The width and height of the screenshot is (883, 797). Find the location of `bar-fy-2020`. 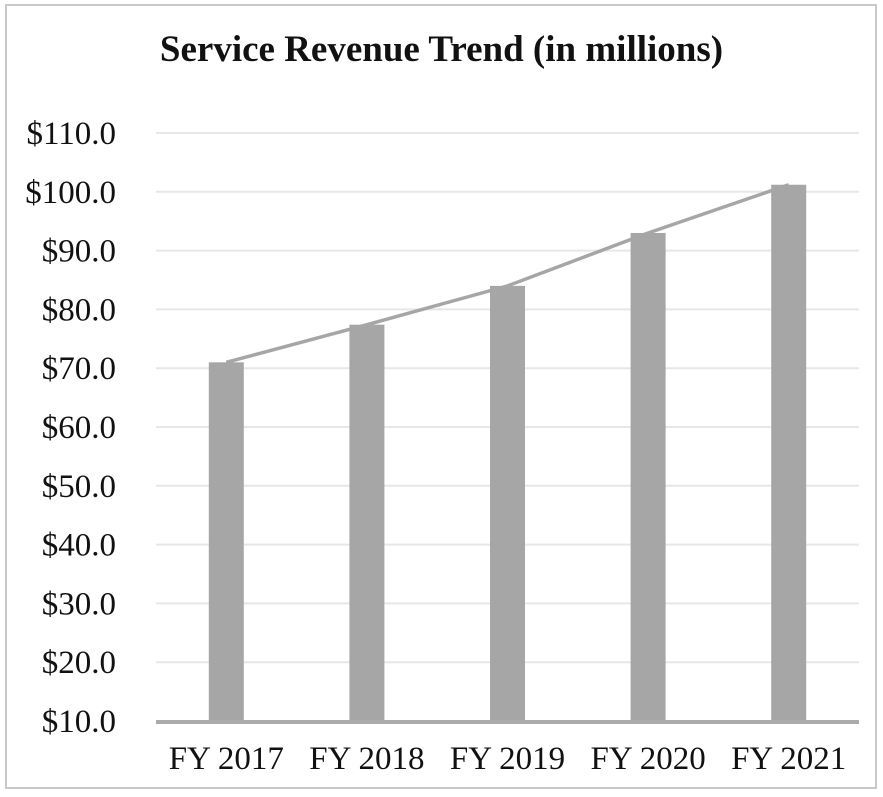

bar-fy-2020 is located at coordinates (648, 478).